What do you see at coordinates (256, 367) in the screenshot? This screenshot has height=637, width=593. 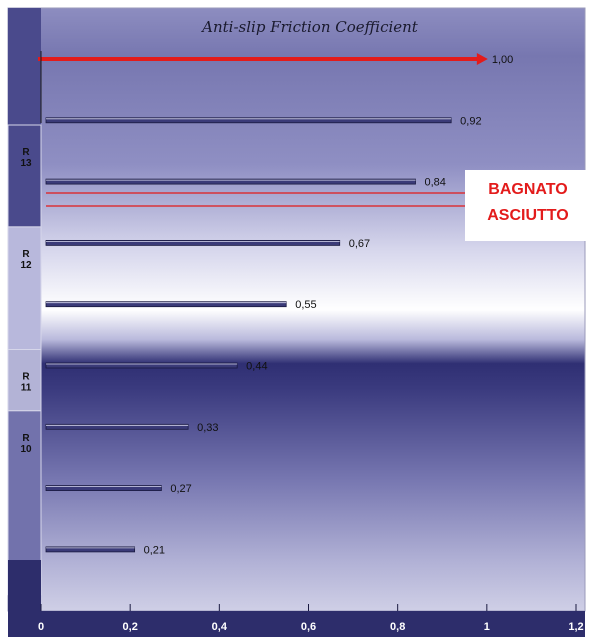 I see `bar-value-label: 0,44` at bounding box center [256, 367].